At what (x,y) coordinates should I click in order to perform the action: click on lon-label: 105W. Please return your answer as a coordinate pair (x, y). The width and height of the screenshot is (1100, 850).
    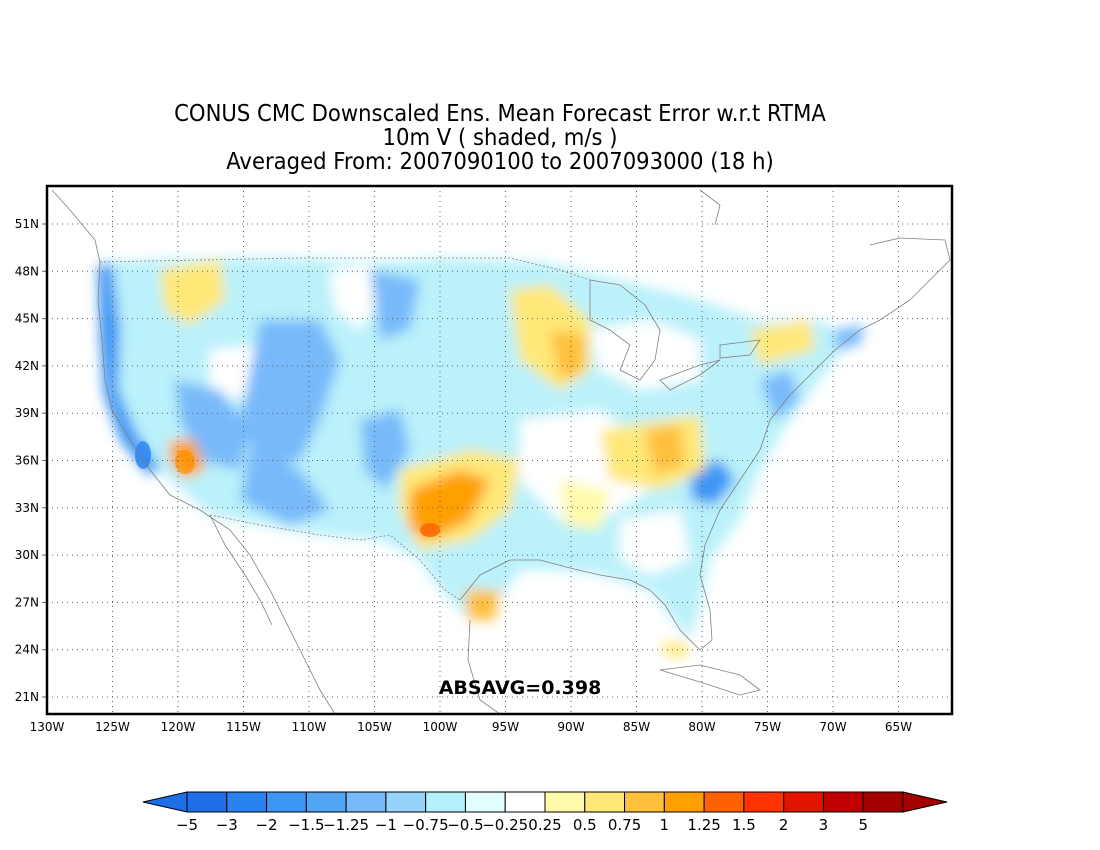
    Looking at the image, I should click on (374, 727).